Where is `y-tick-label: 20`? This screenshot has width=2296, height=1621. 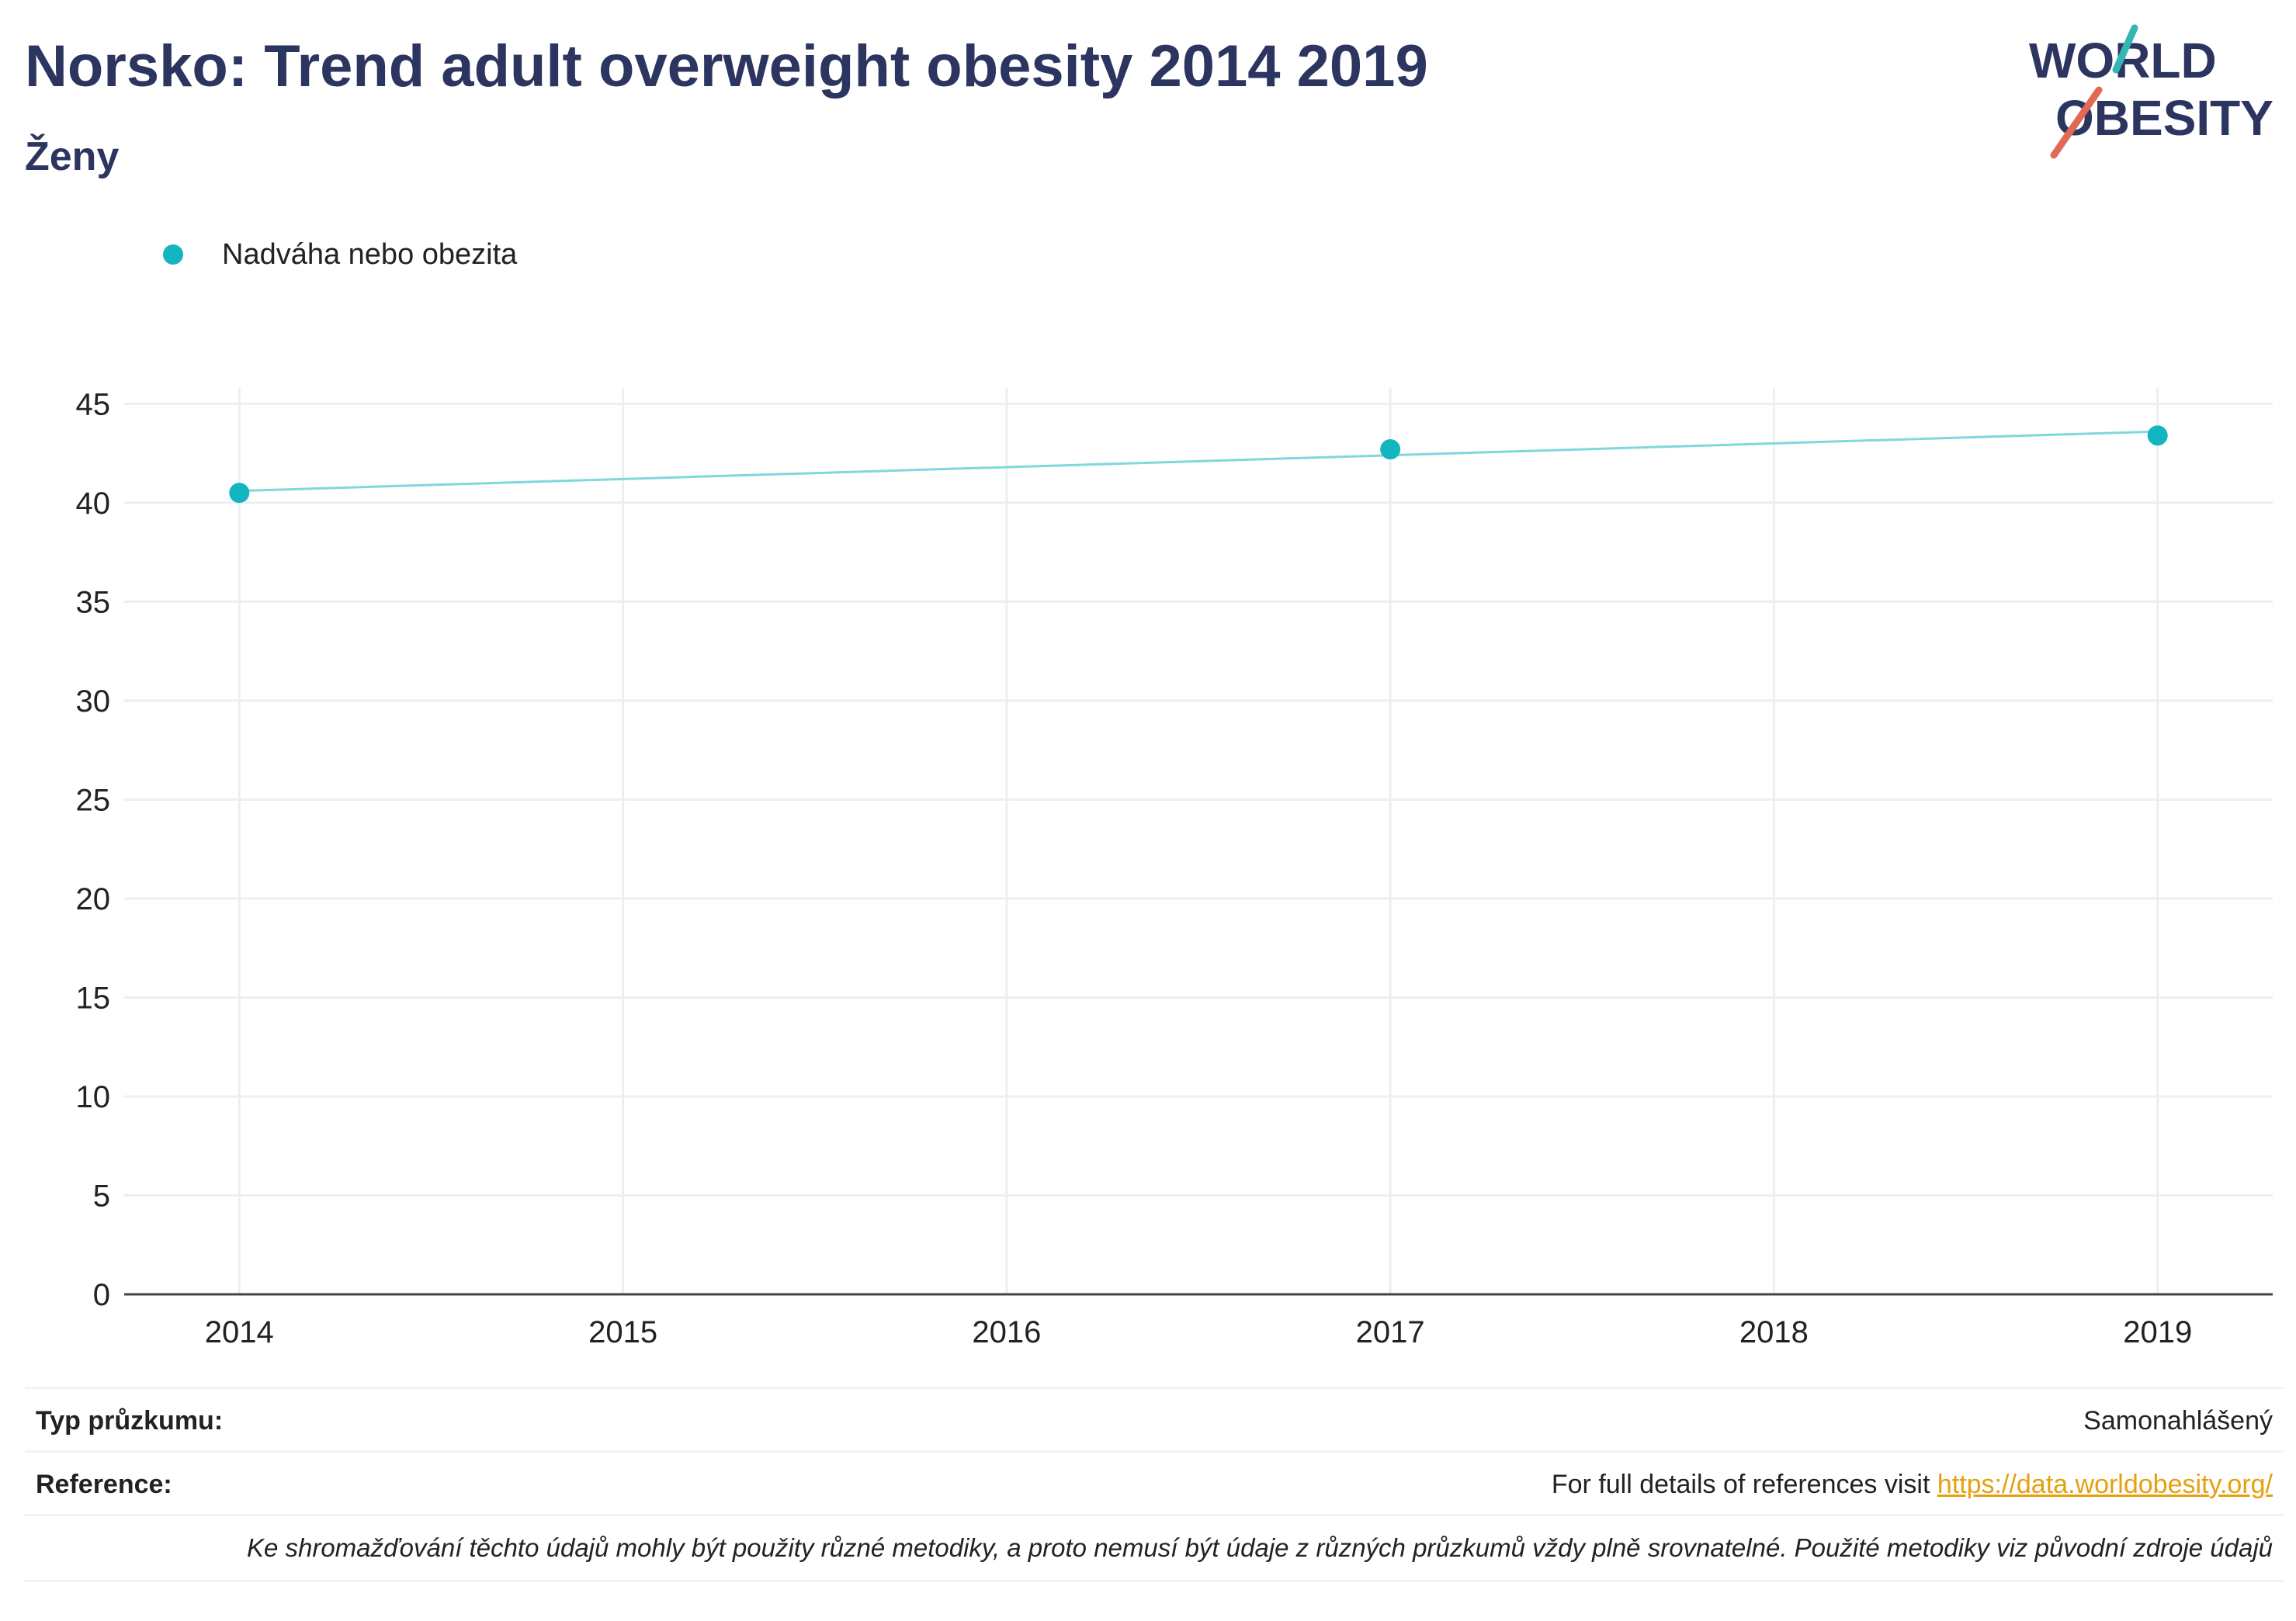
y-tick-label: 20 is located at coordinates (93, 899).